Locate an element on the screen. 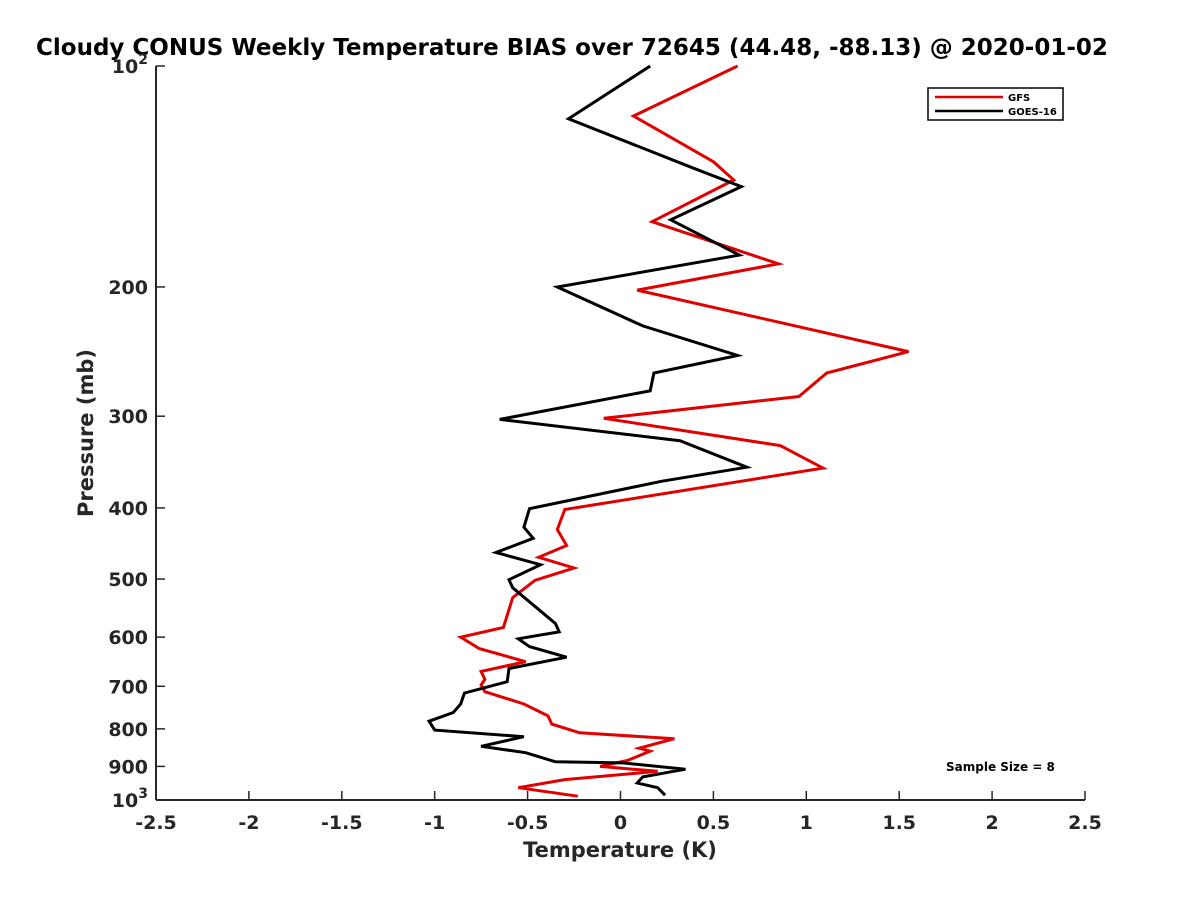 The width and height of the screenshot is (1200, 905). legend: GFS GOES-16 is located at coordinates (995, 104).